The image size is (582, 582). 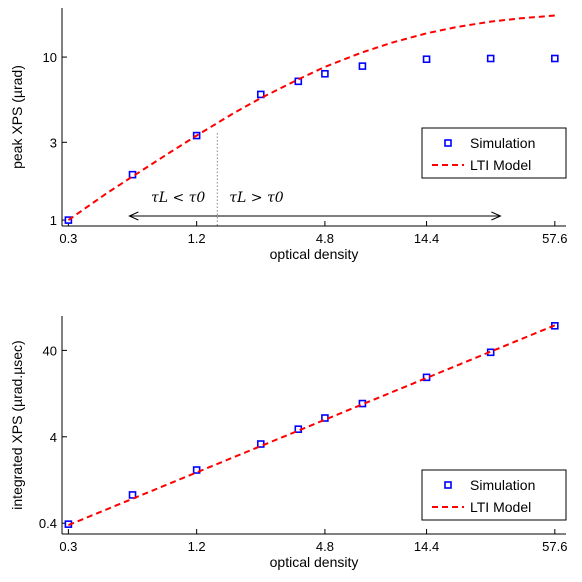 I want to click on y-tick-label: 40, so click(x=50, y=350).